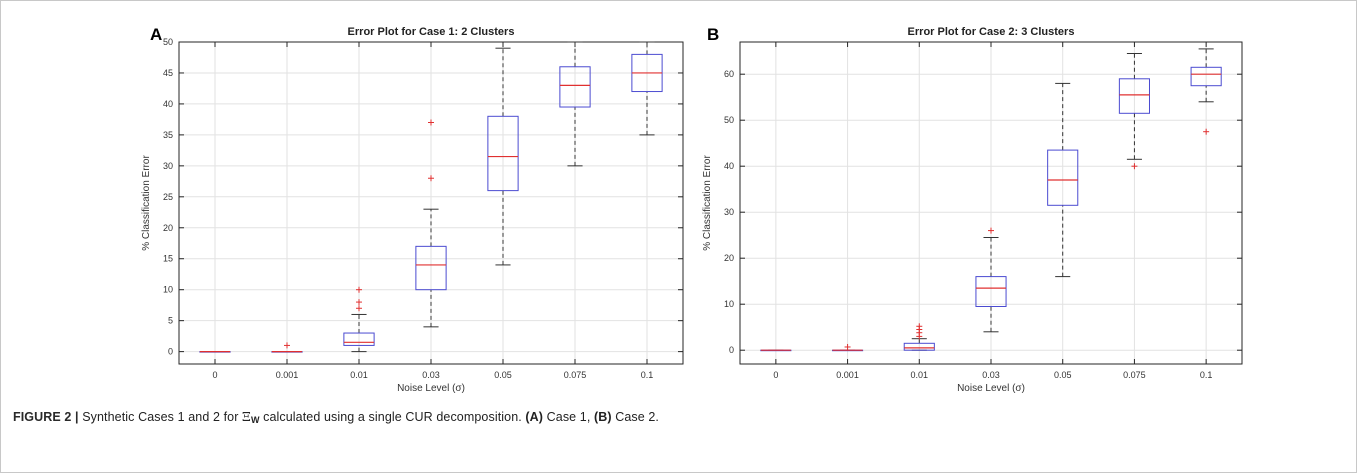  I want to click on panel-label: A, so click(156, 34).